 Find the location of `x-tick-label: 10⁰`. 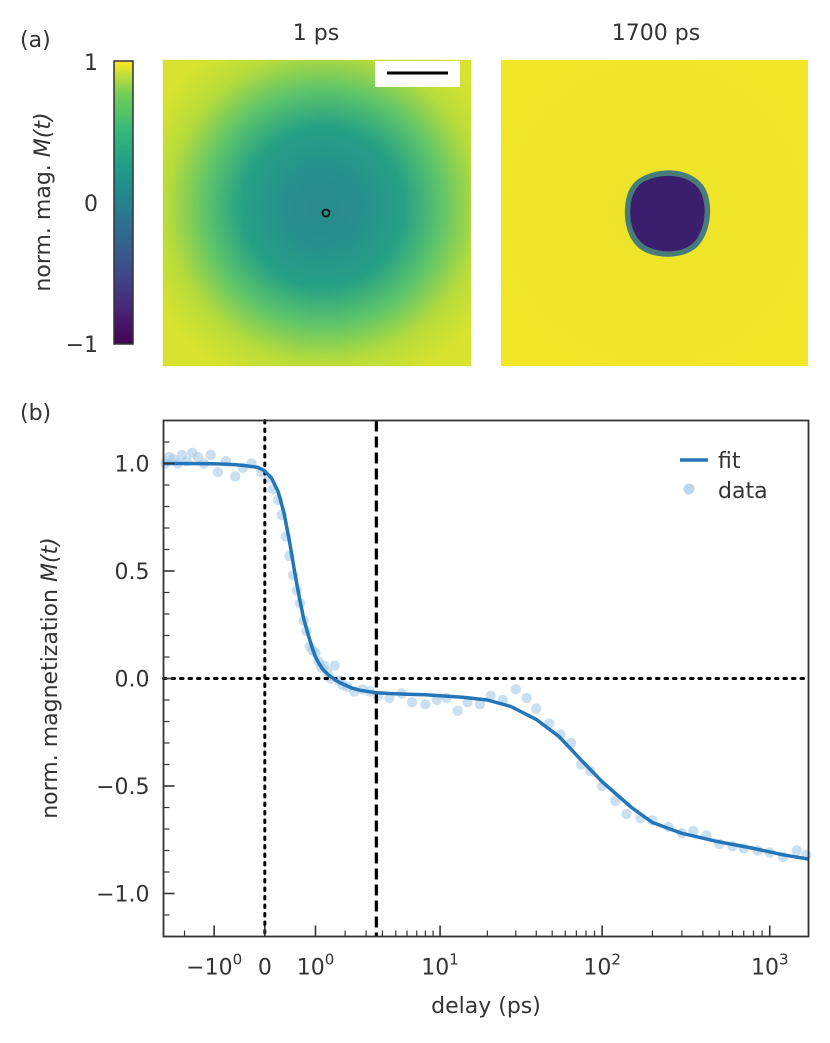

x-tick-label: 10⁰ is located at coordinates (316, 966).